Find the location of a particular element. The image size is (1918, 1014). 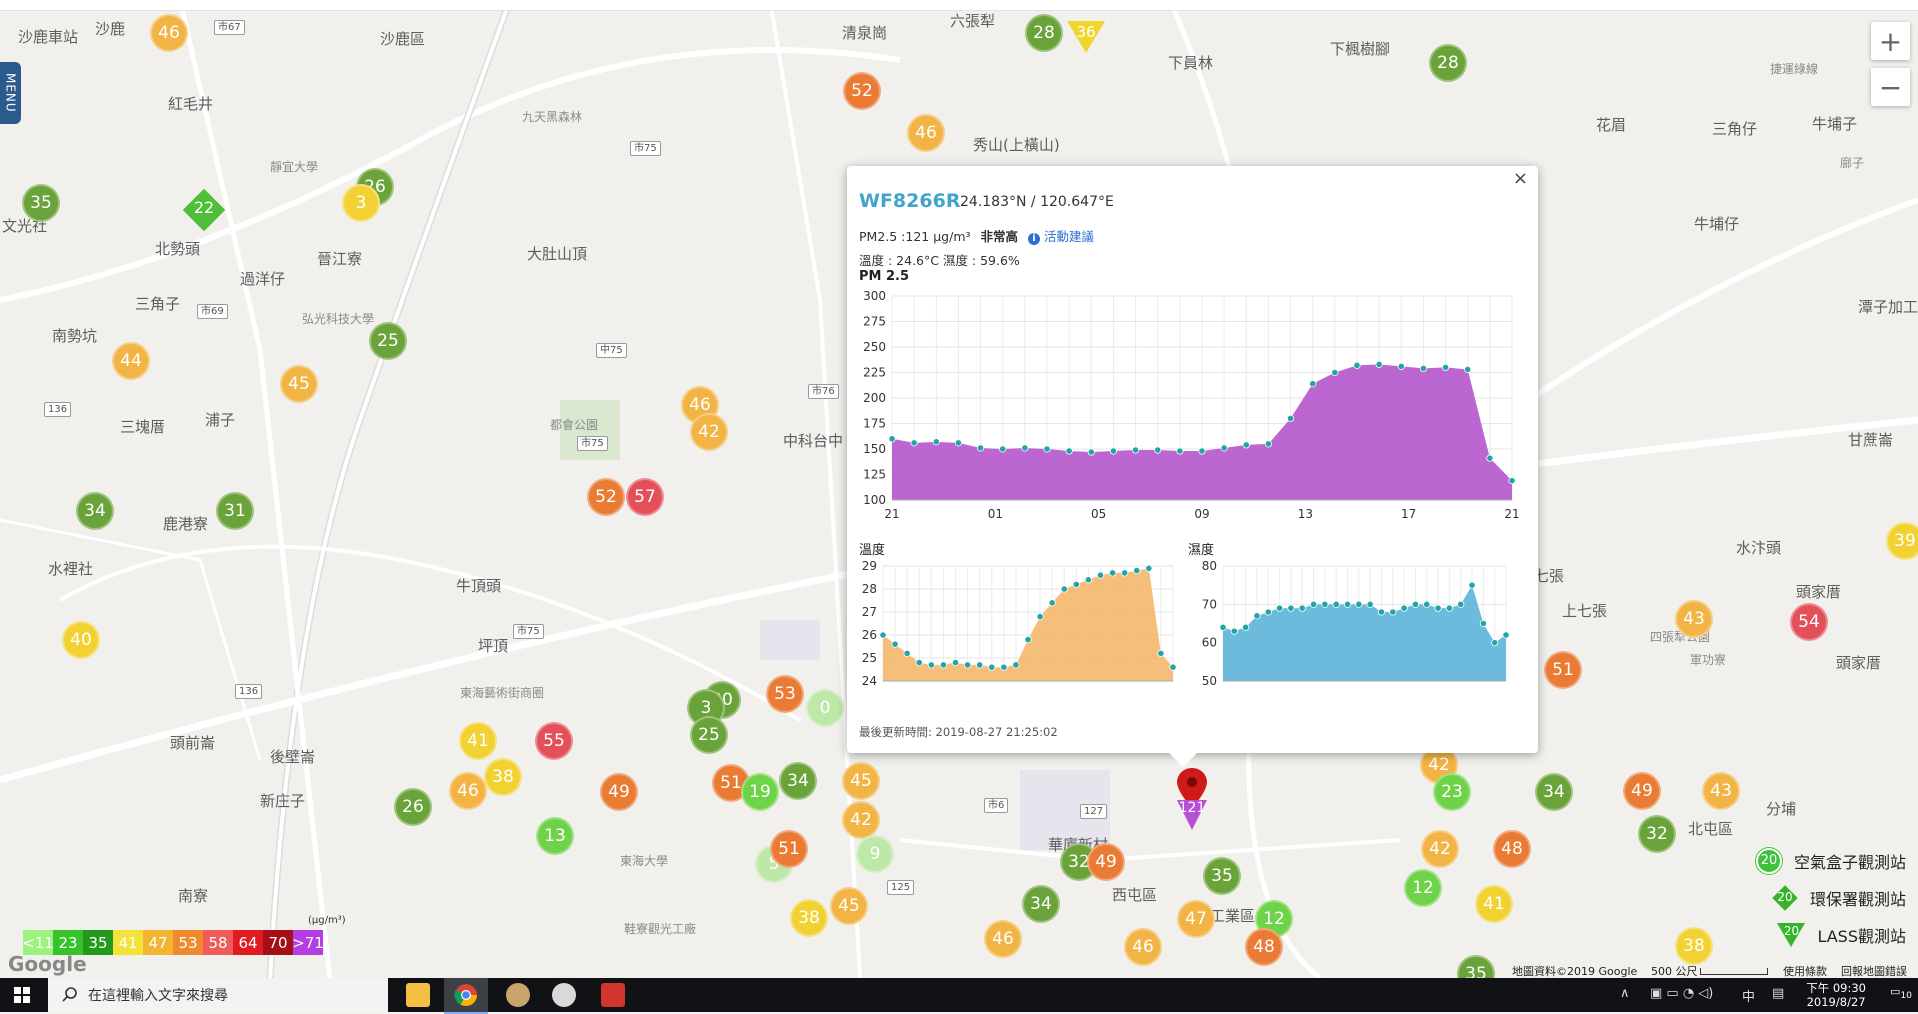

airbox-station-marker: 40 is located at coordinates (81, 640).